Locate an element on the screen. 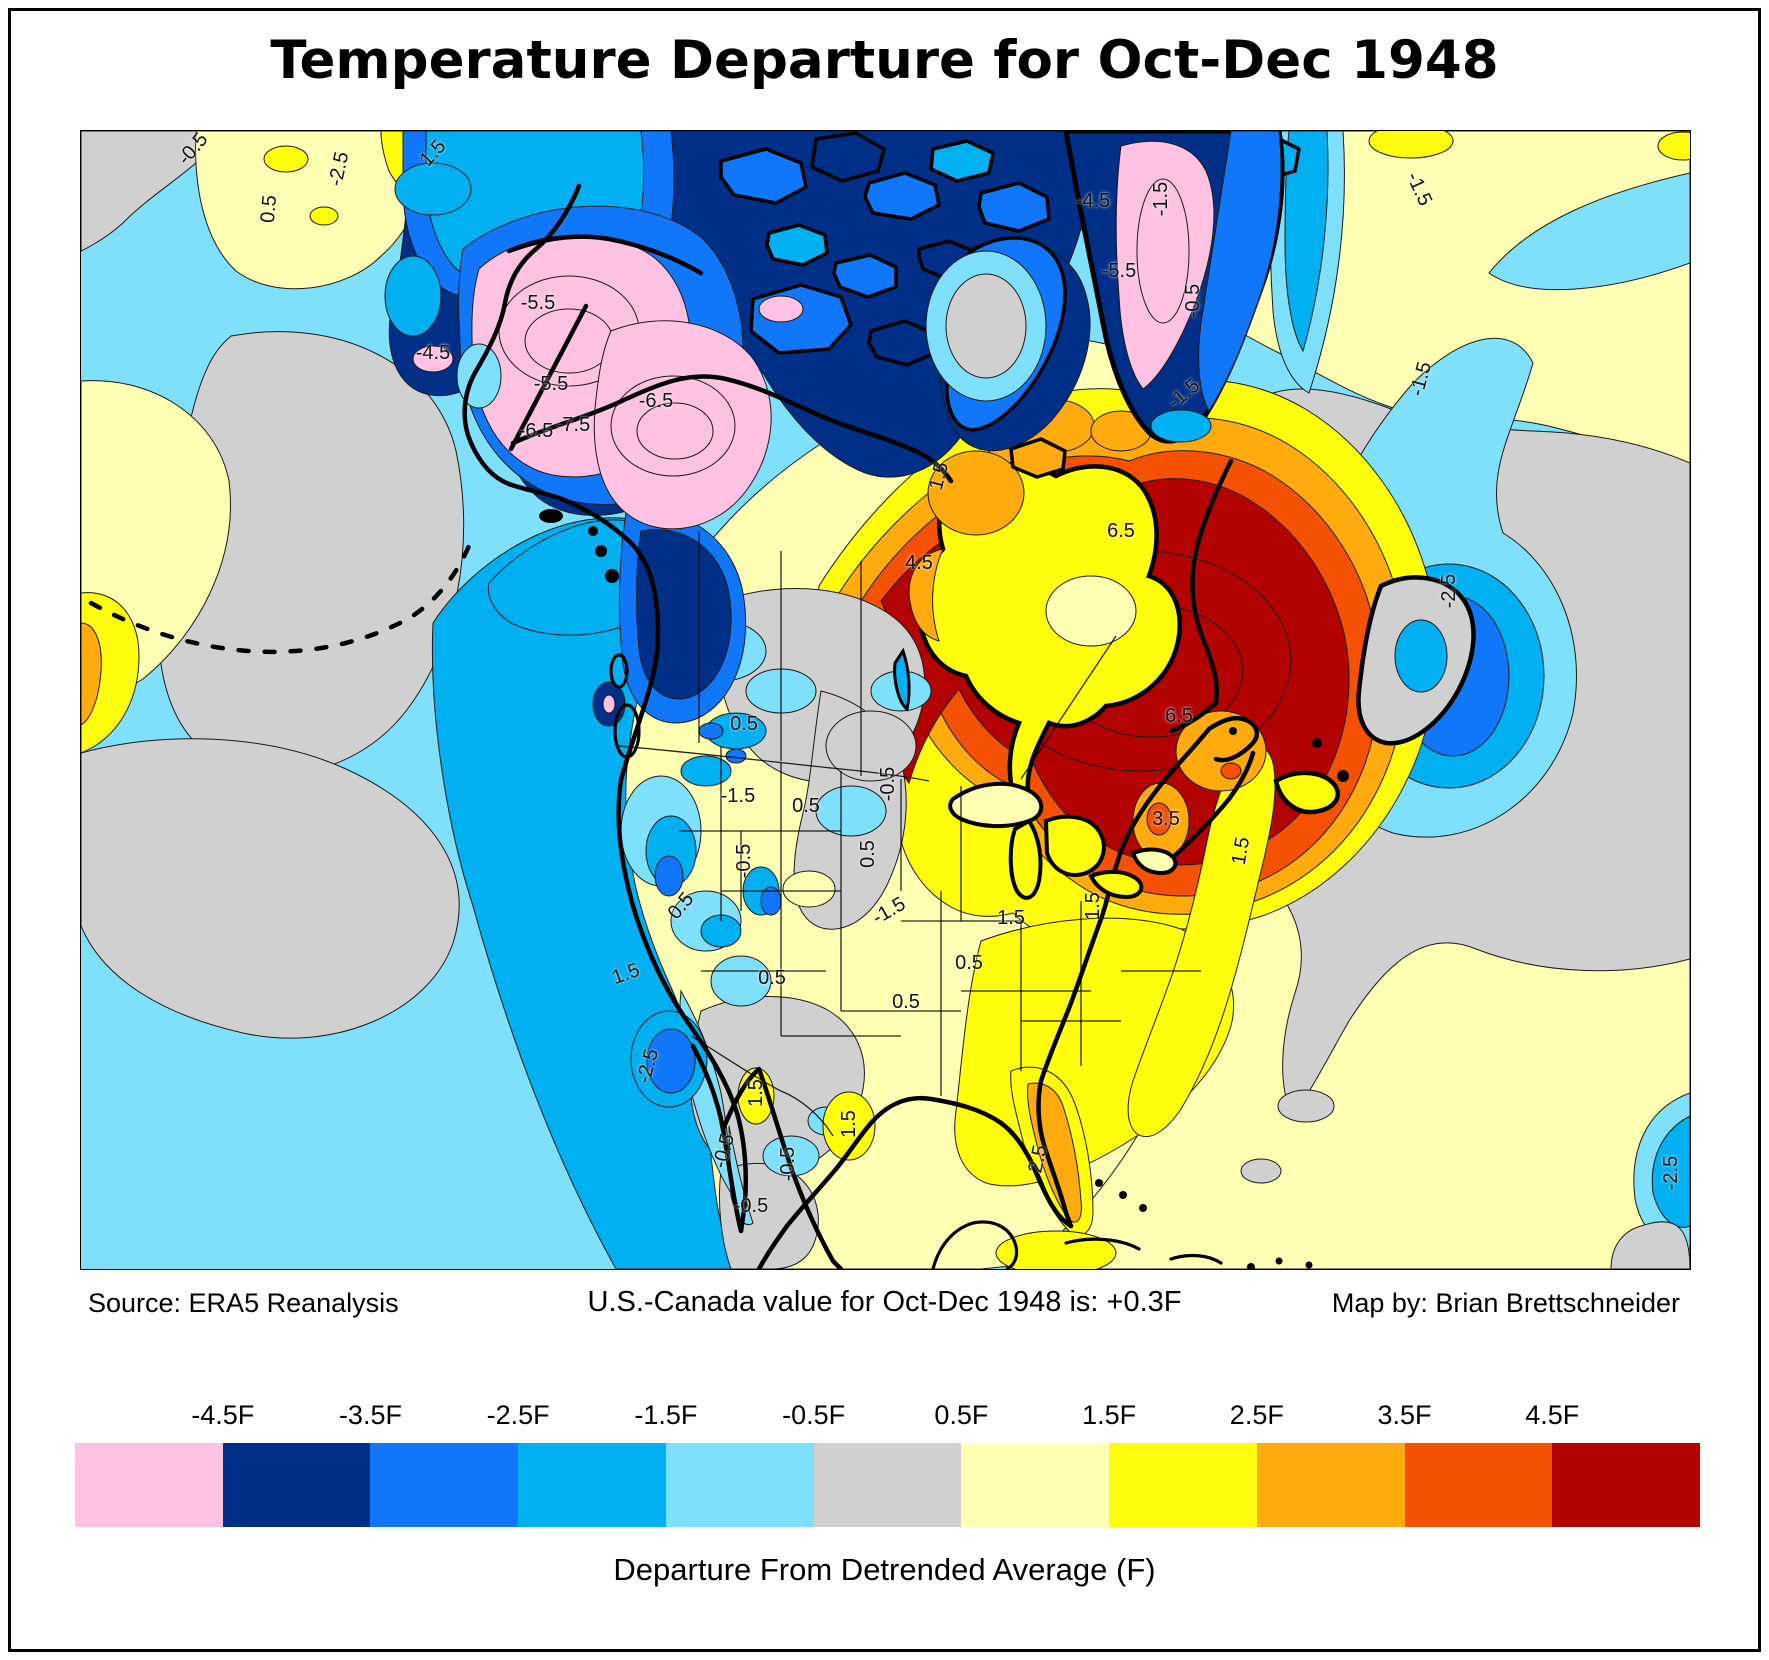 This screenshot has width=1769, height=1660. contour-label: 2.5 is located at coordinates (1038, 1159).